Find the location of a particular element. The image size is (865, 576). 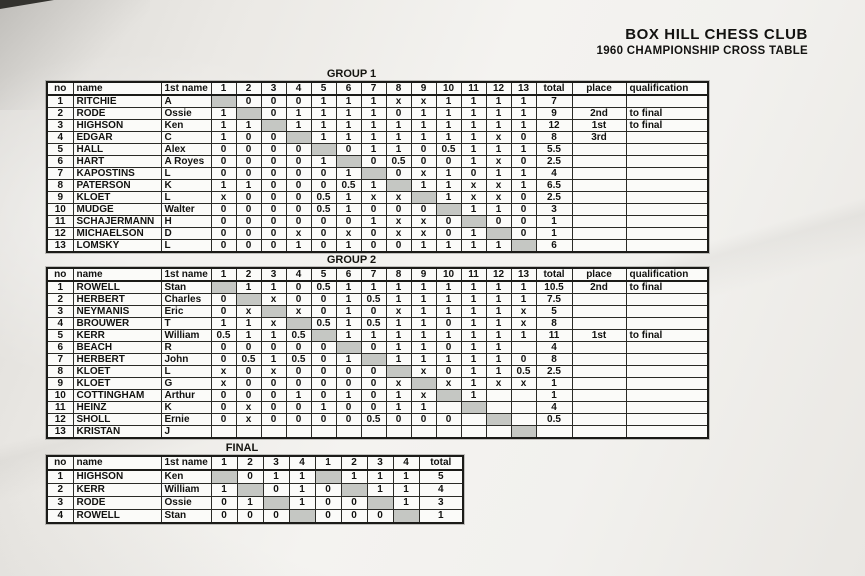

row-number-cell: 10 is located at coordinates (60, 209).